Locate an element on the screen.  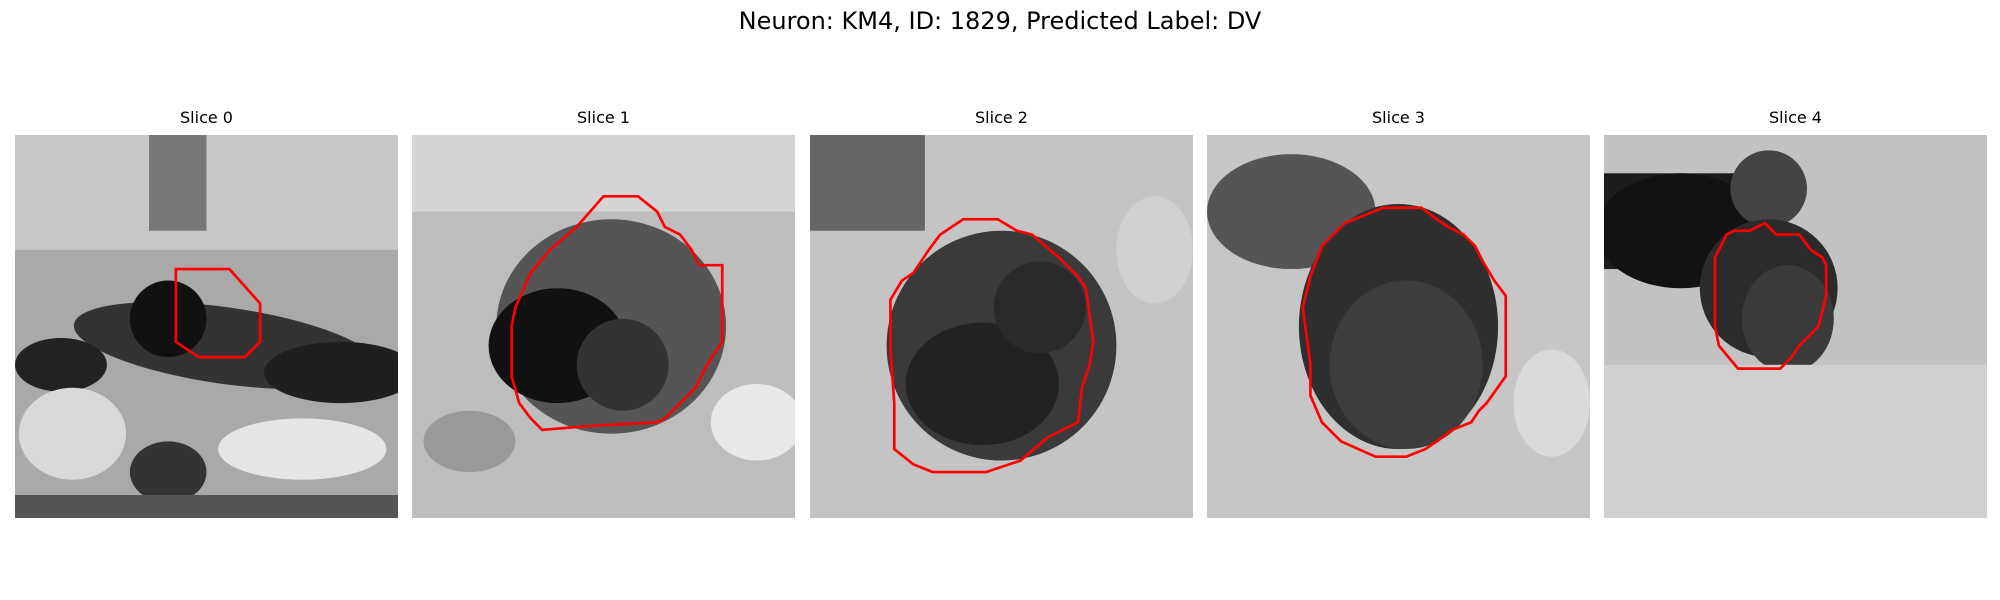
slice-panel-2: Slice 2 is located at coordinates (1001, 313).